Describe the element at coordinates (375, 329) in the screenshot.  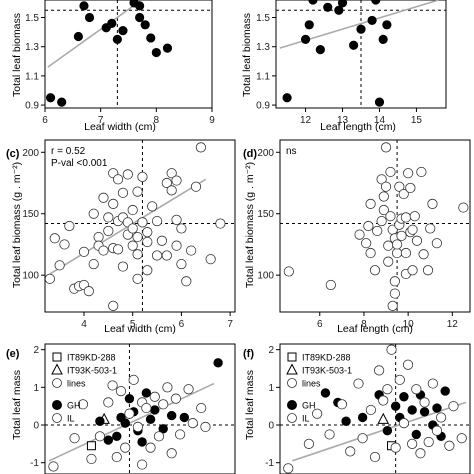
I see `x-axis-label: Leaf length (cm)` at that location.